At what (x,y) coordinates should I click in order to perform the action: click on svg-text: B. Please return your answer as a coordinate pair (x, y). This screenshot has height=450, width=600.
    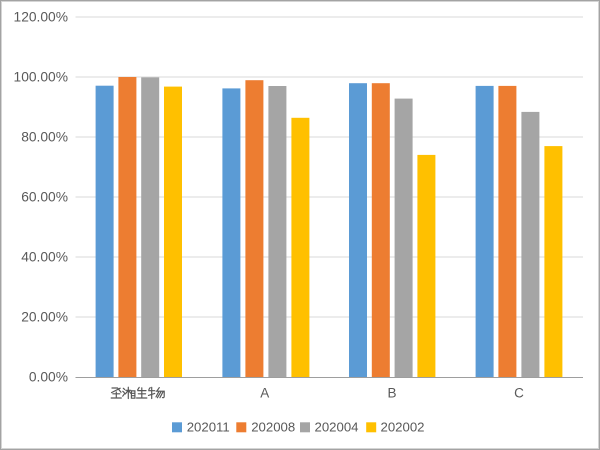
    Looking at the image, I should click on (391, 393).